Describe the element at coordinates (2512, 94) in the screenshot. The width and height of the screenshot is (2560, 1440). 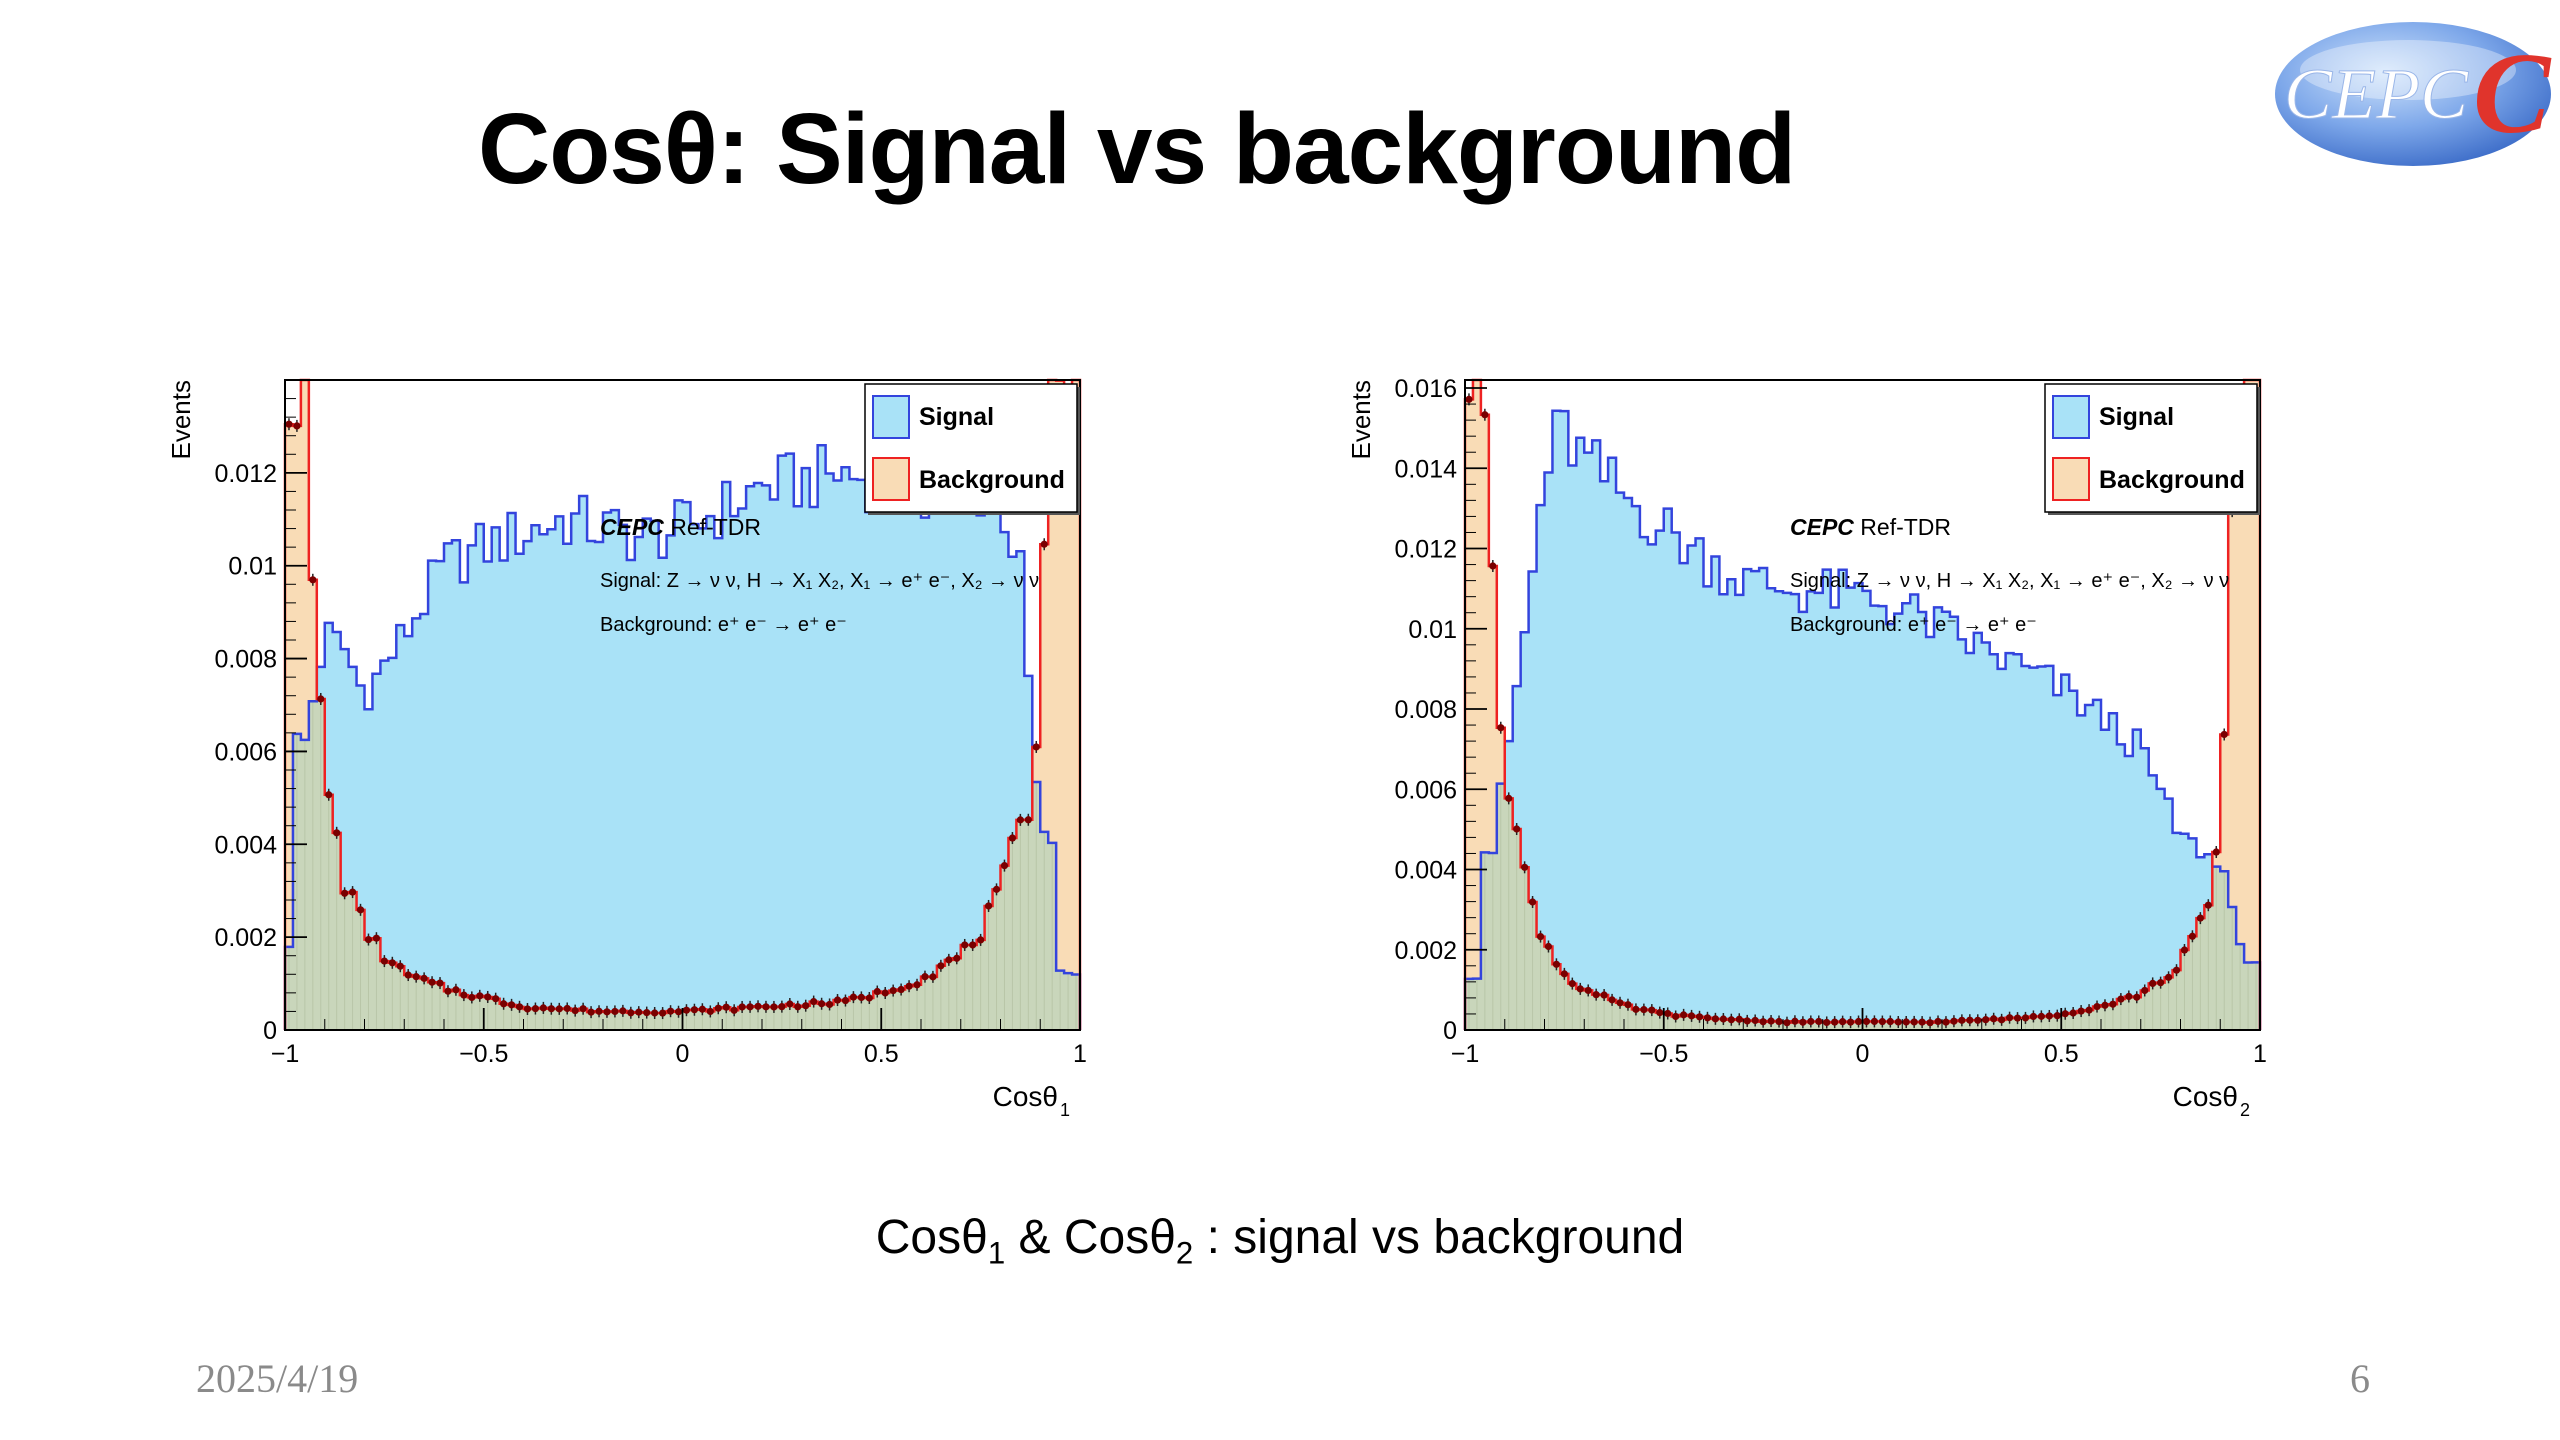
I see `svg-text: C` at that location.